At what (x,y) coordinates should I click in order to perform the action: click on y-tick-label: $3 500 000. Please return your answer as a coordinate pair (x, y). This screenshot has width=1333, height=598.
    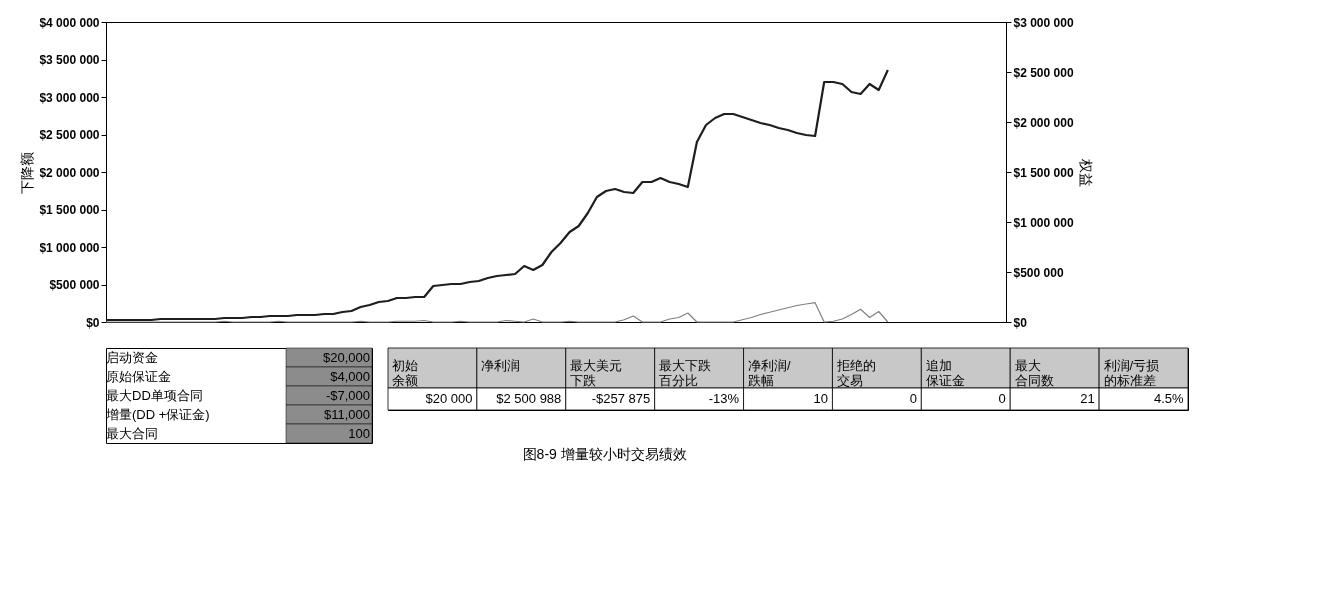
    Looking at the image, I should click on (69, 60).